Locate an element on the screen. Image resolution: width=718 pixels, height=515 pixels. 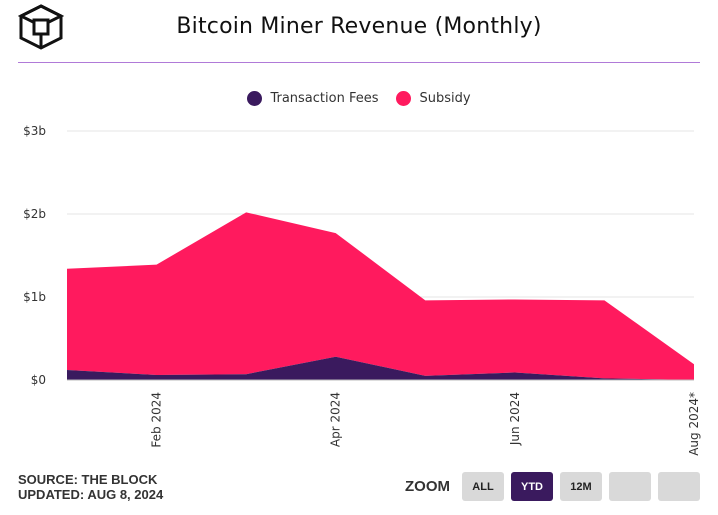
zoom-ytd-button: YTD is located at coordinates (532, 486).